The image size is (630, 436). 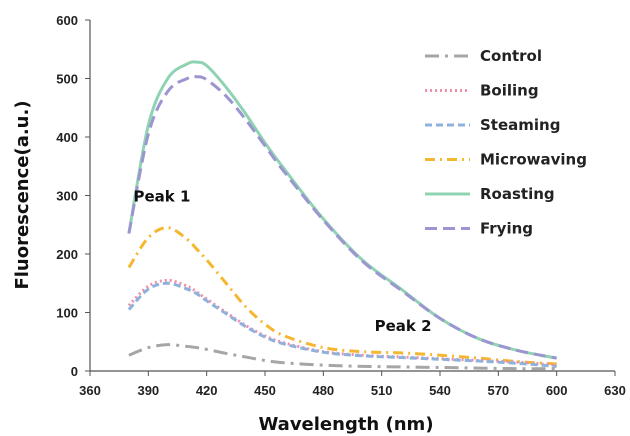 What do you see at coordinates (74, 371) in the screenshot?
I see `y-tick-label: 0` at bounding box center [74, 371].